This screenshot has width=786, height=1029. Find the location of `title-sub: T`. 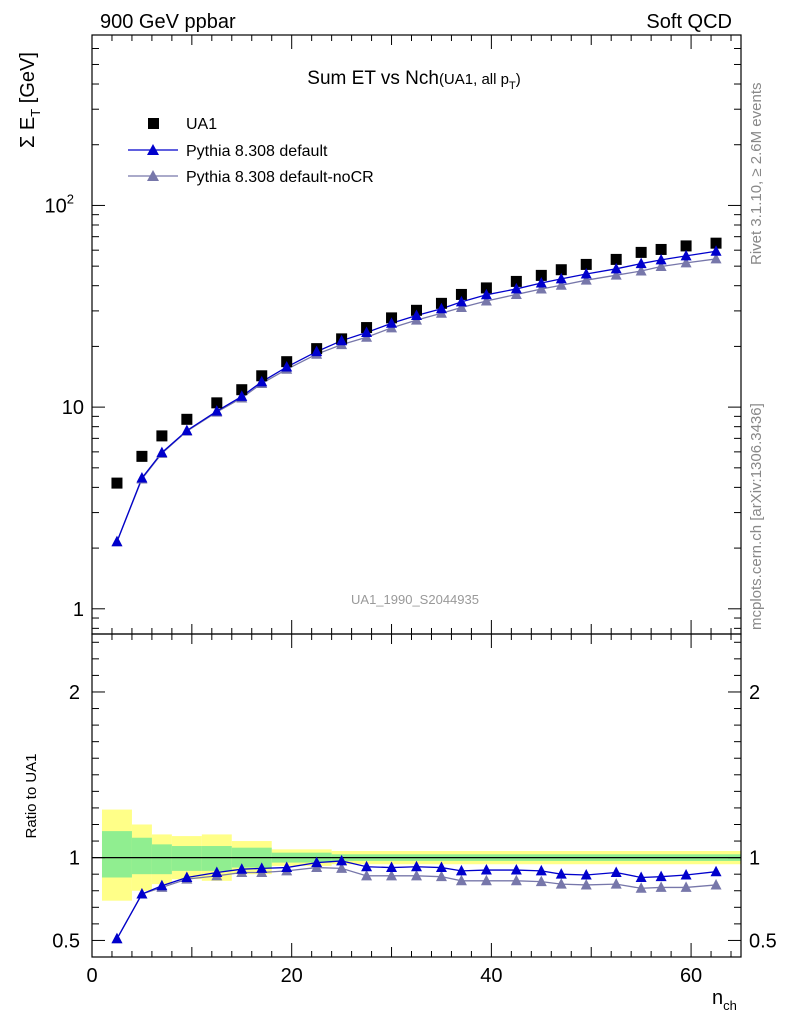

title-sub: T is located at coordinates (512, 86).